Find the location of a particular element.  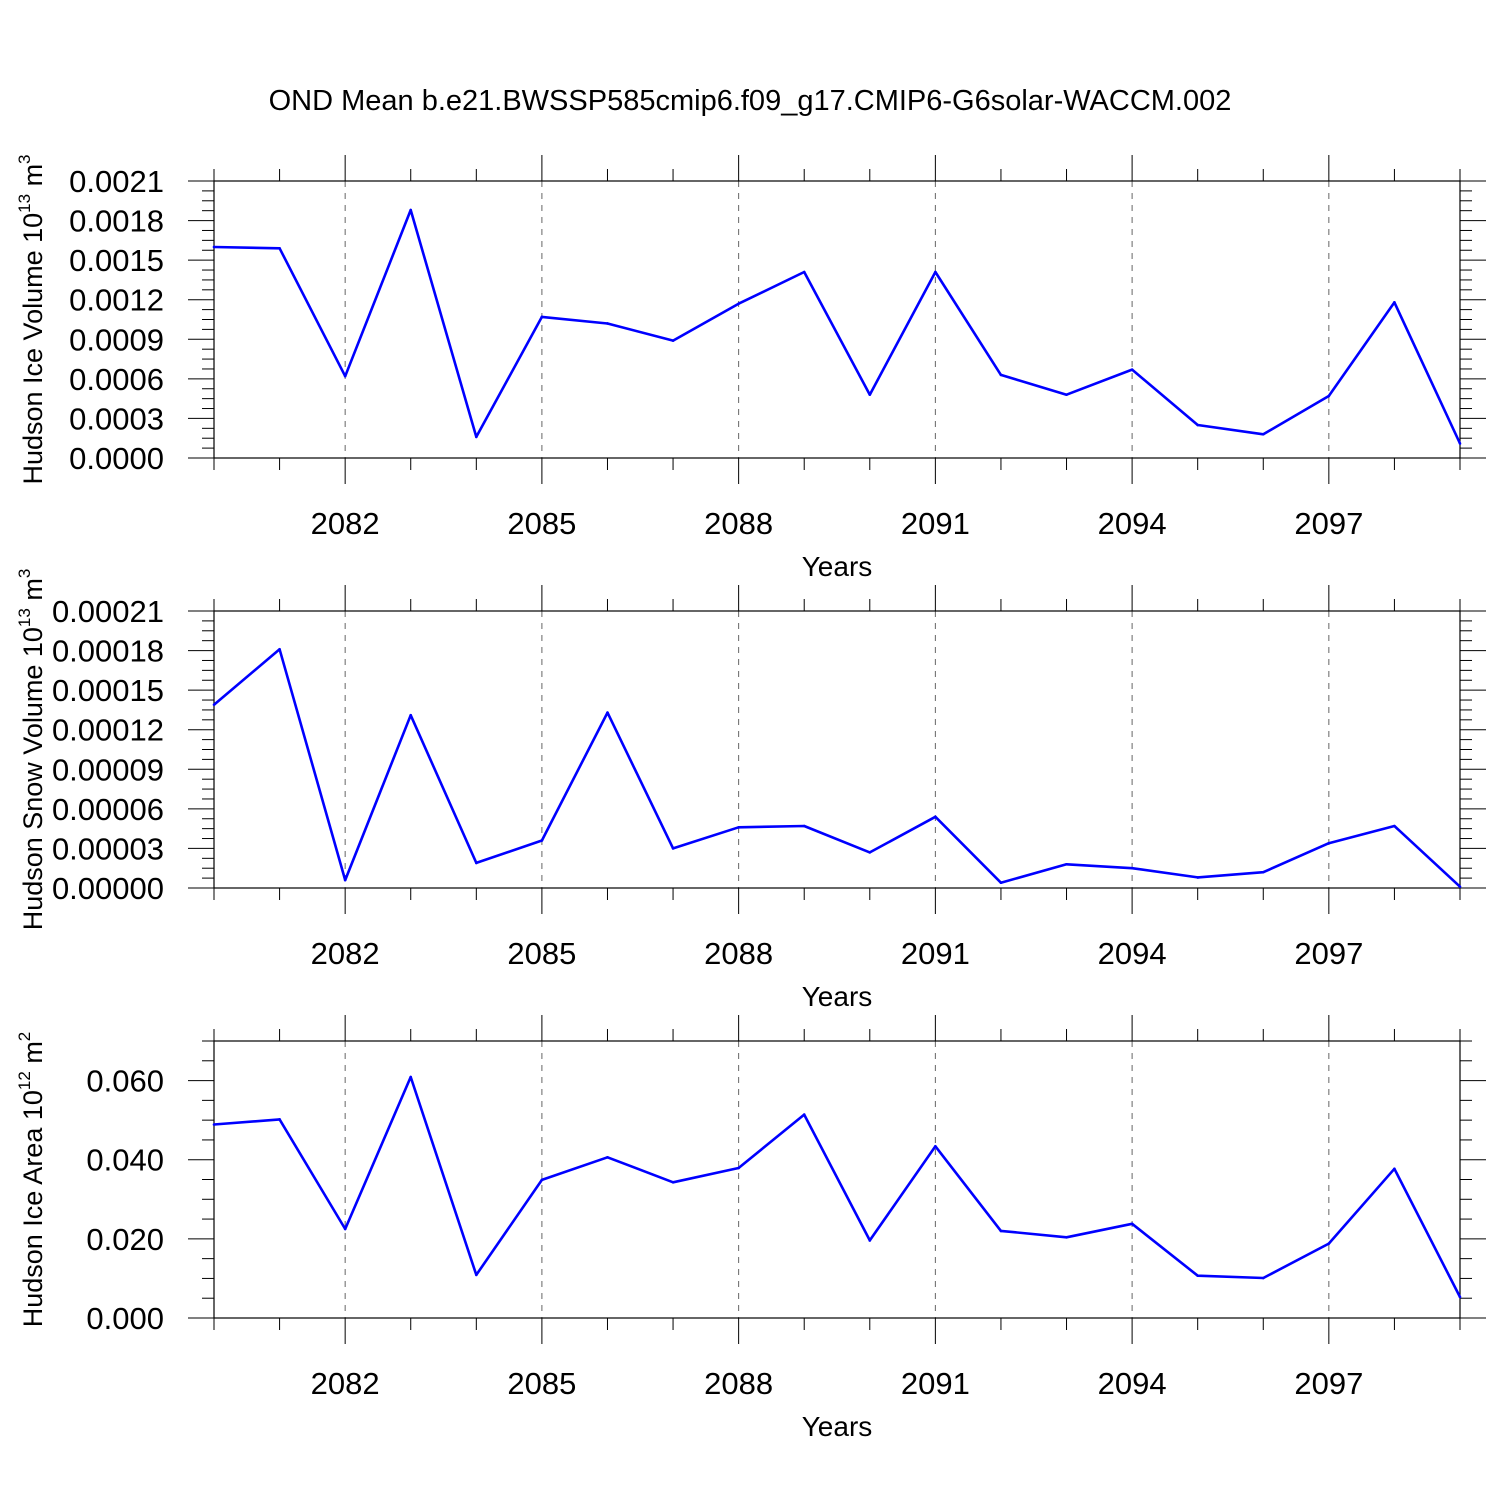

y-axis-label: Hudson Snow Volume 1013 m3 is located at coordinates (31, 750).